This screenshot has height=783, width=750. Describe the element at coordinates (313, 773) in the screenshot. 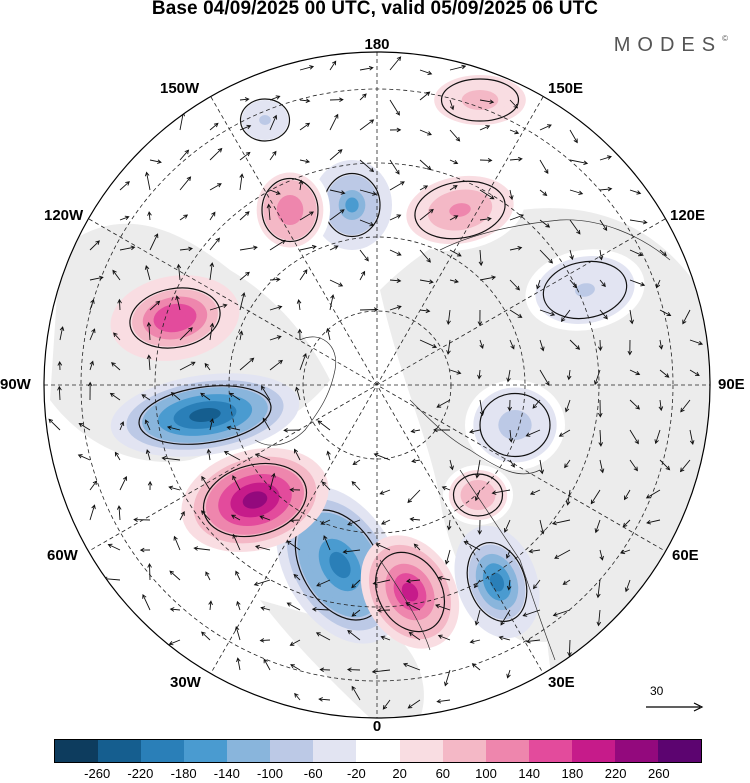

I see `colorbar-tick-label: -60` at that location.